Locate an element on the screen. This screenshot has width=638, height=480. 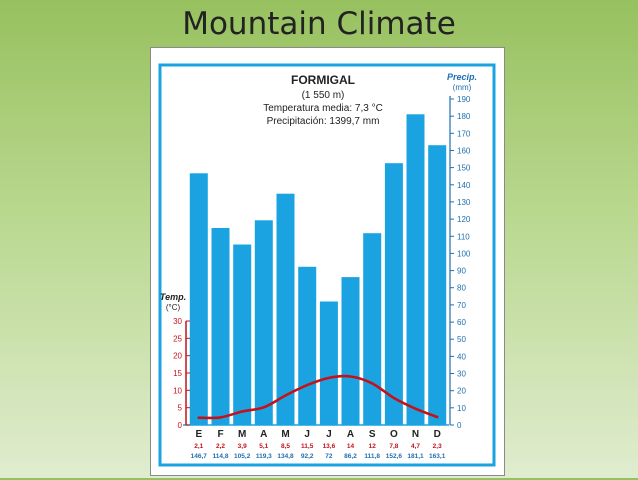
temp-axis-ticks: 30 25 20 15 10 5 0 is located at coordinates (181, 373).